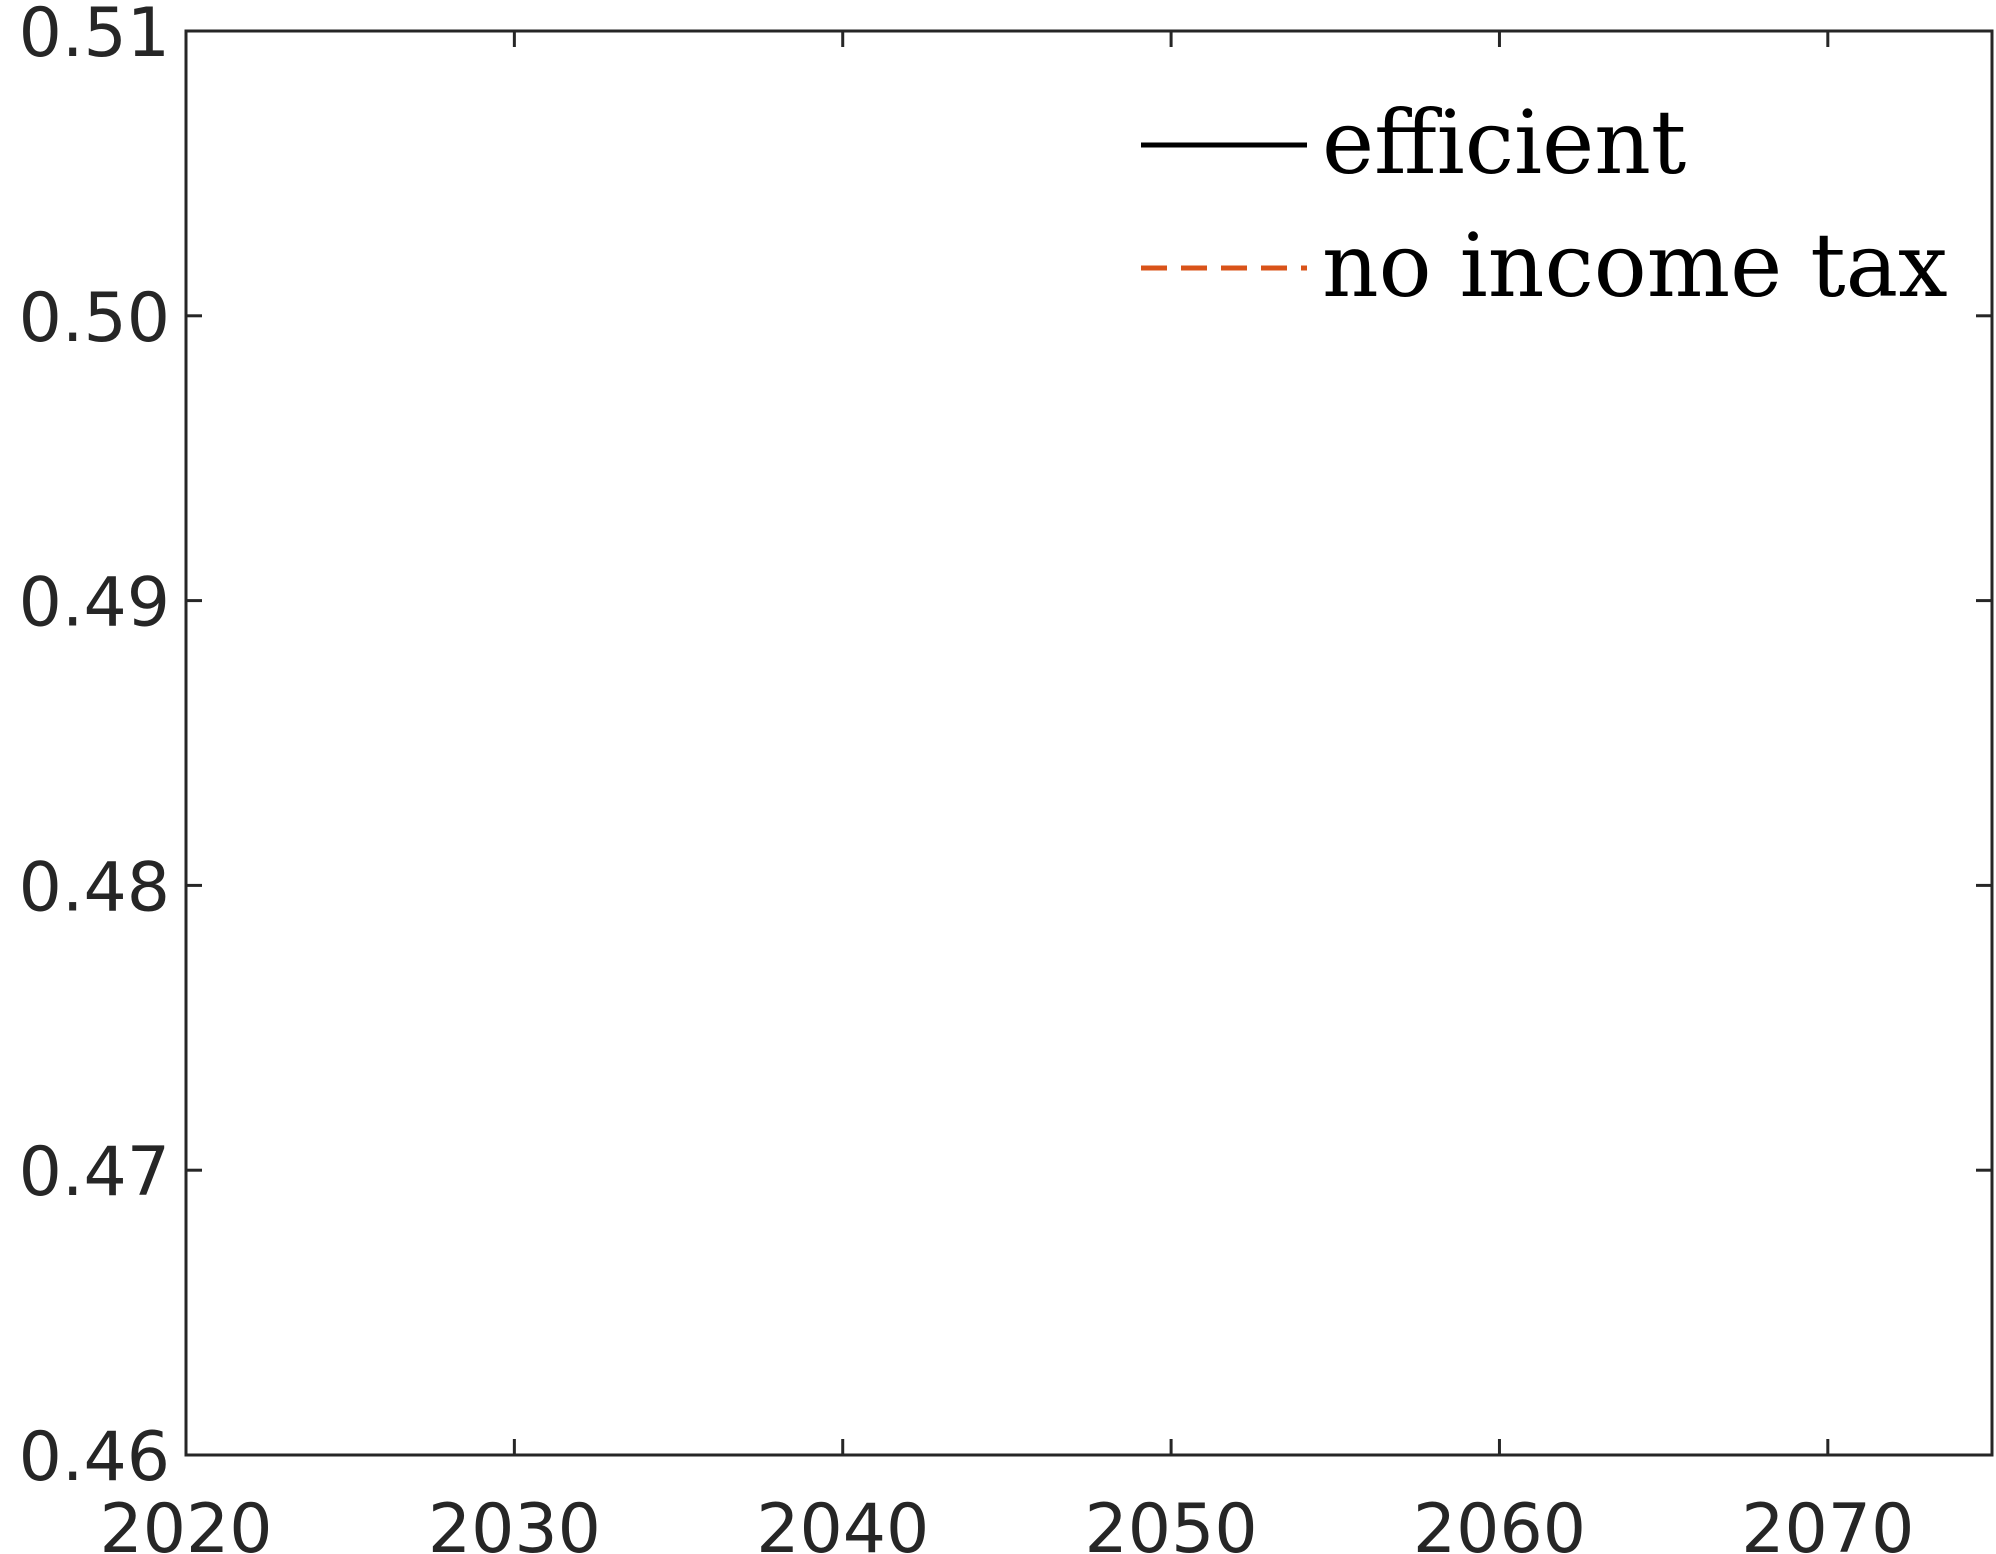 The width and height of the screenshot is (1996, 1554). What do you see at coordinates (1827, 1522) in the screenshot?
I see `x-tick-label: 2070` at bounding box center [1827, 1522].